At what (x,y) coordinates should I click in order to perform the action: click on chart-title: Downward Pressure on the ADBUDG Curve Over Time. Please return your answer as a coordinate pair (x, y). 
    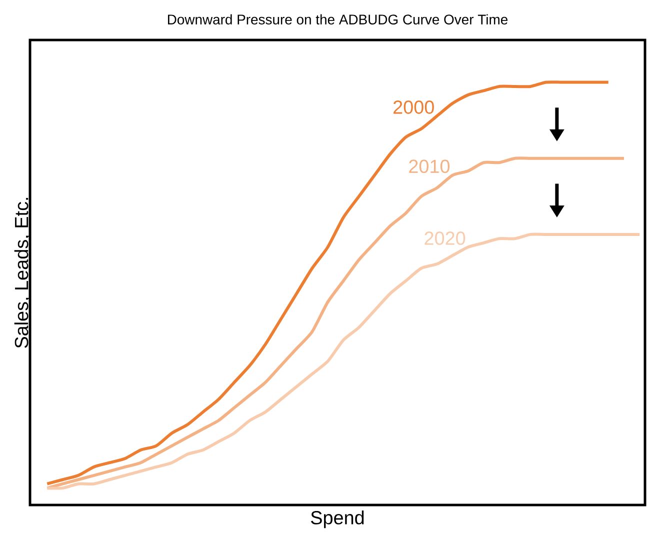
    Looking at the image, I should click on (338, 19).